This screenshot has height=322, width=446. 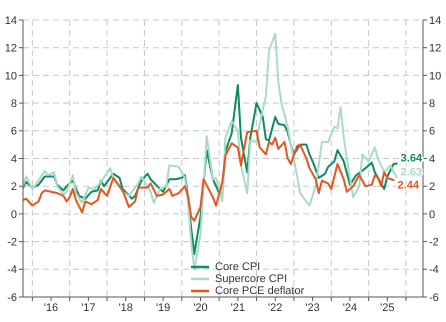 I want to click on y-tick-label: 4, so click(x=13, y=159).